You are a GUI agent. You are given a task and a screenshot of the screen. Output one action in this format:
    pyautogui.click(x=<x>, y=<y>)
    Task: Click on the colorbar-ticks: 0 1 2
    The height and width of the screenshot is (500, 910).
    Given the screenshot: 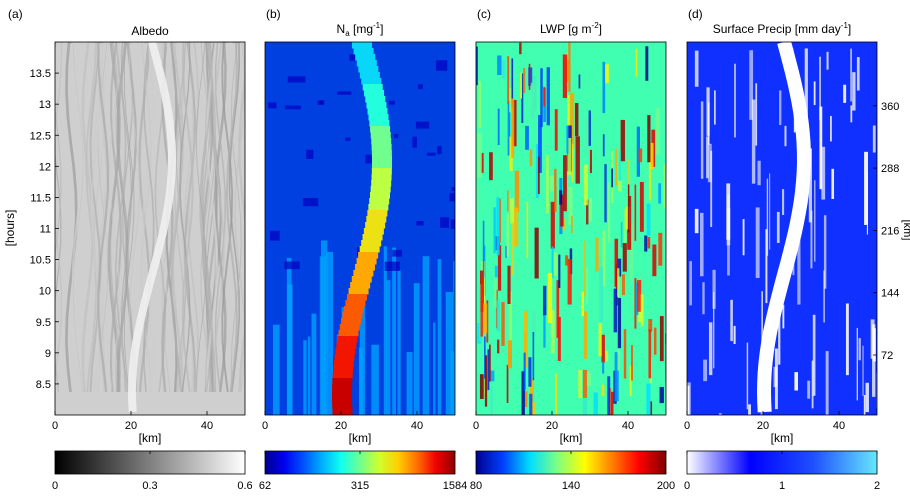 What is the action you would take?
    pyautogui.click(x=782, y=471)
    